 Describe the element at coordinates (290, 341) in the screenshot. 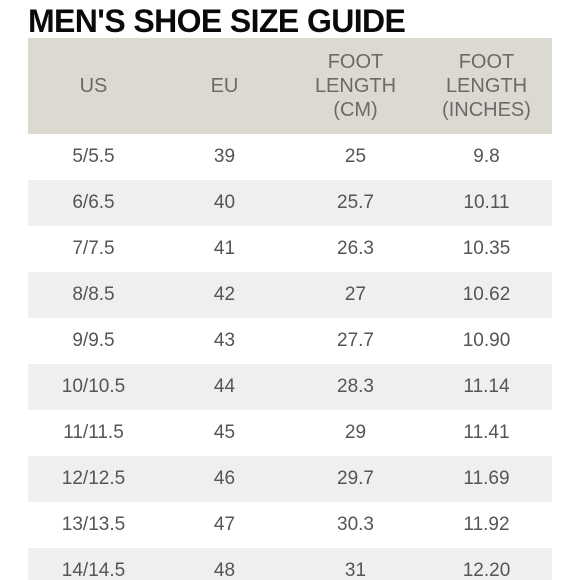

I see `table-row: 9/9.5 43 27.7 10.90` at that location.